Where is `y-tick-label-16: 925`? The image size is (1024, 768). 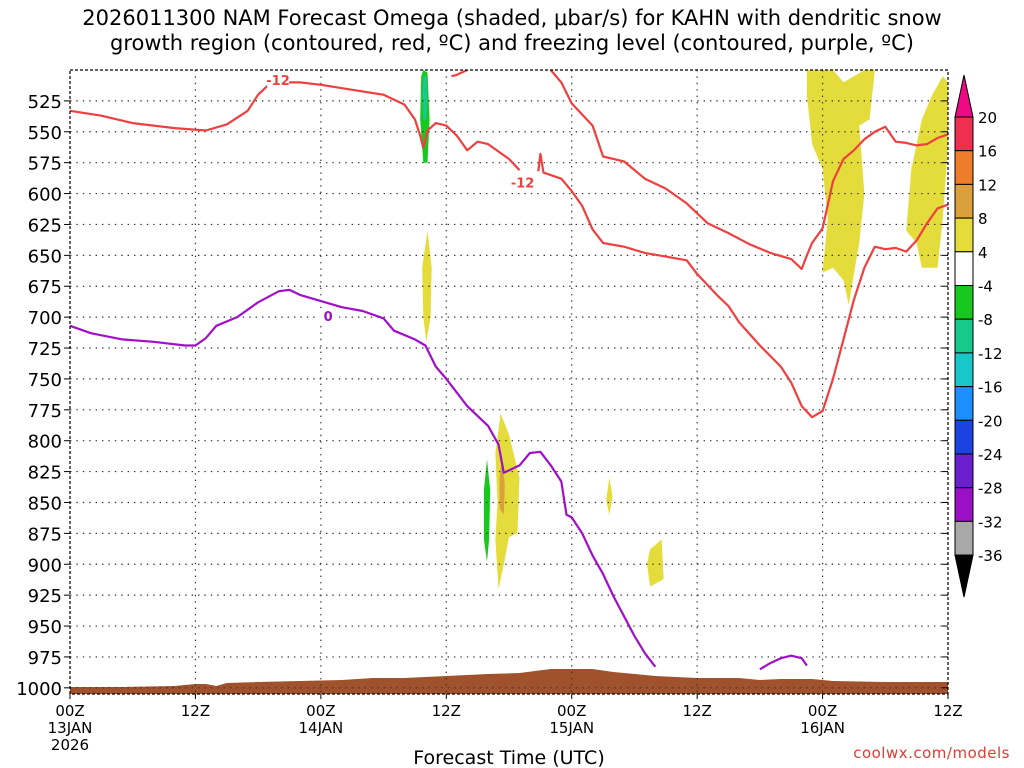 y-tick-label-16: 925 is located at coordinates (45, 596).